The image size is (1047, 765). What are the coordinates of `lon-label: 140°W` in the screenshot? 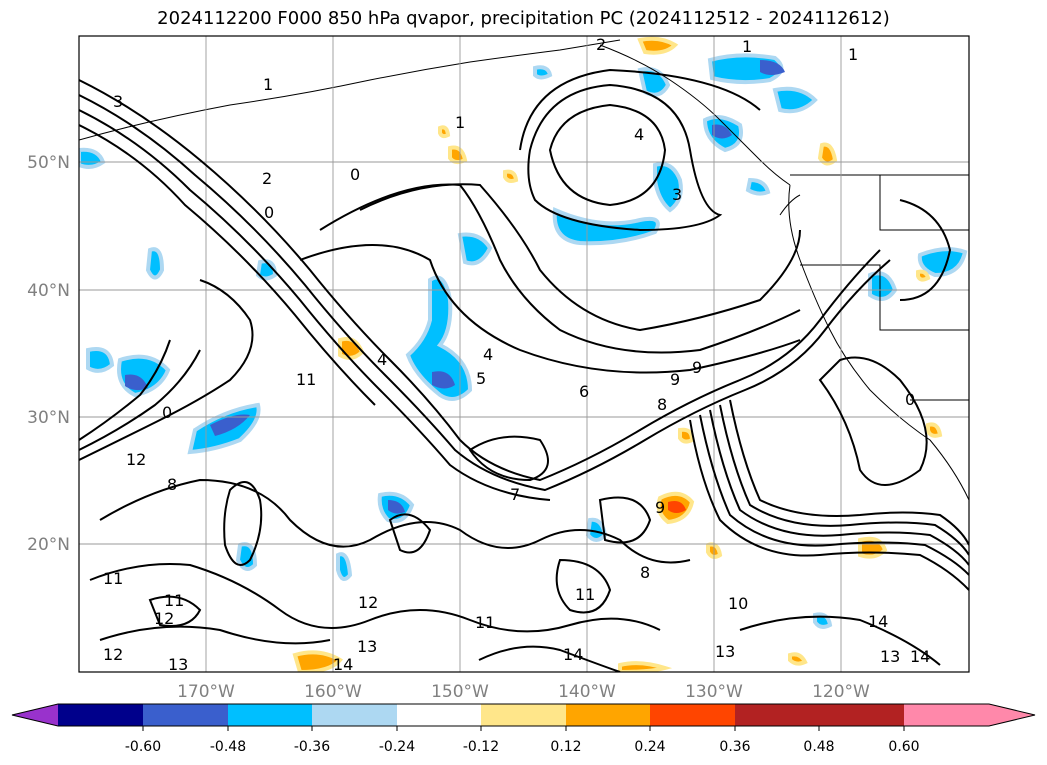 It's located at (587, 692).